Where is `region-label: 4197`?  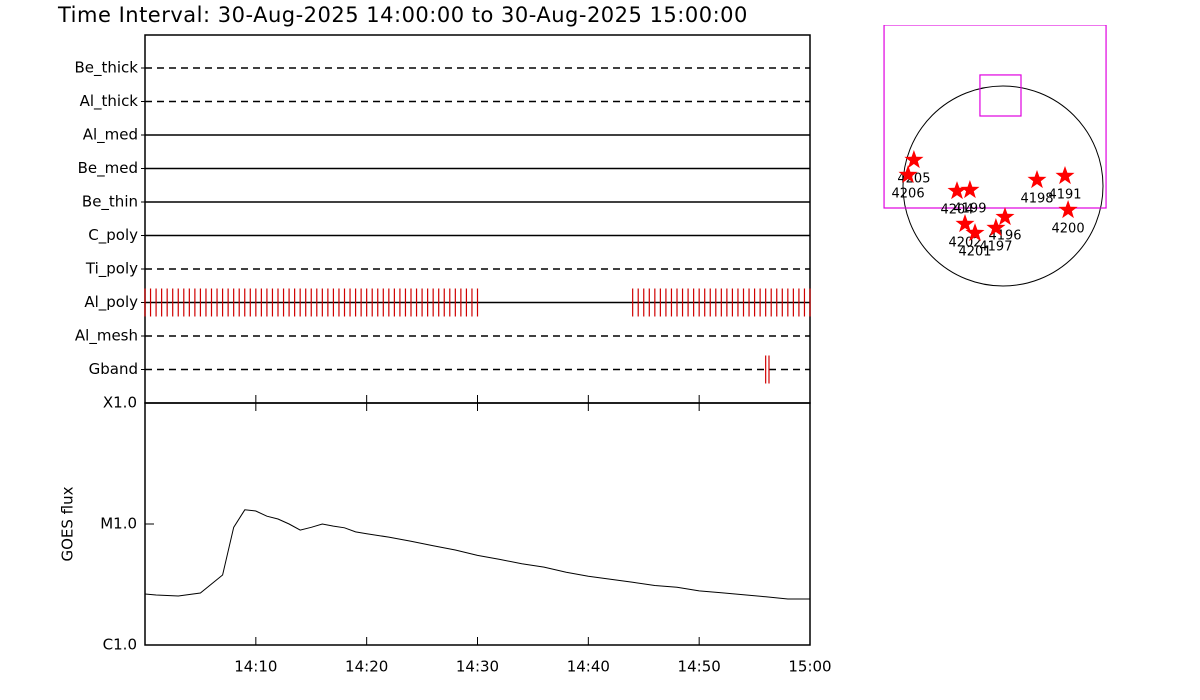 region-label: 4197 is located at coordinates (995, 247).